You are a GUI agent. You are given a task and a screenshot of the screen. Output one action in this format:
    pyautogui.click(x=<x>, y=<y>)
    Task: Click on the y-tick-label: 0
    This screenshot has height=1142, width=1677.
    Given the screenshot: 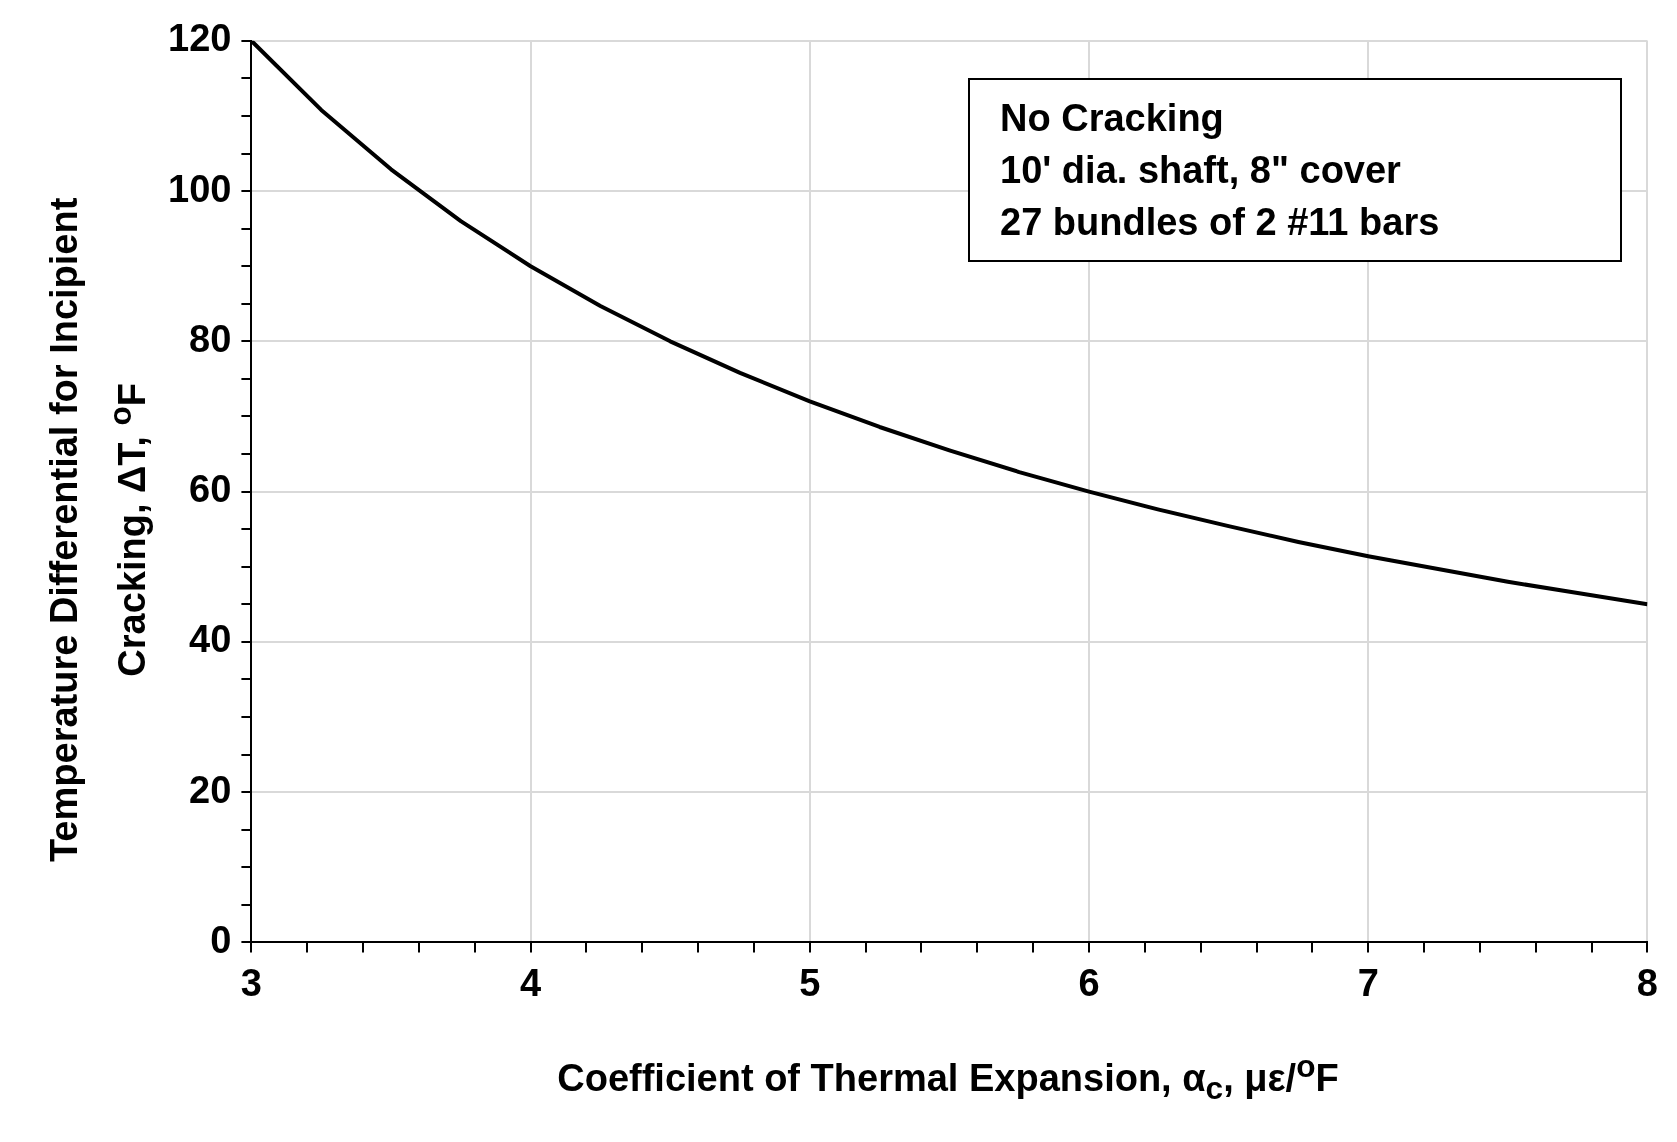 What is the action you would take?
    pyautogui.click(x=221, y=939)
    